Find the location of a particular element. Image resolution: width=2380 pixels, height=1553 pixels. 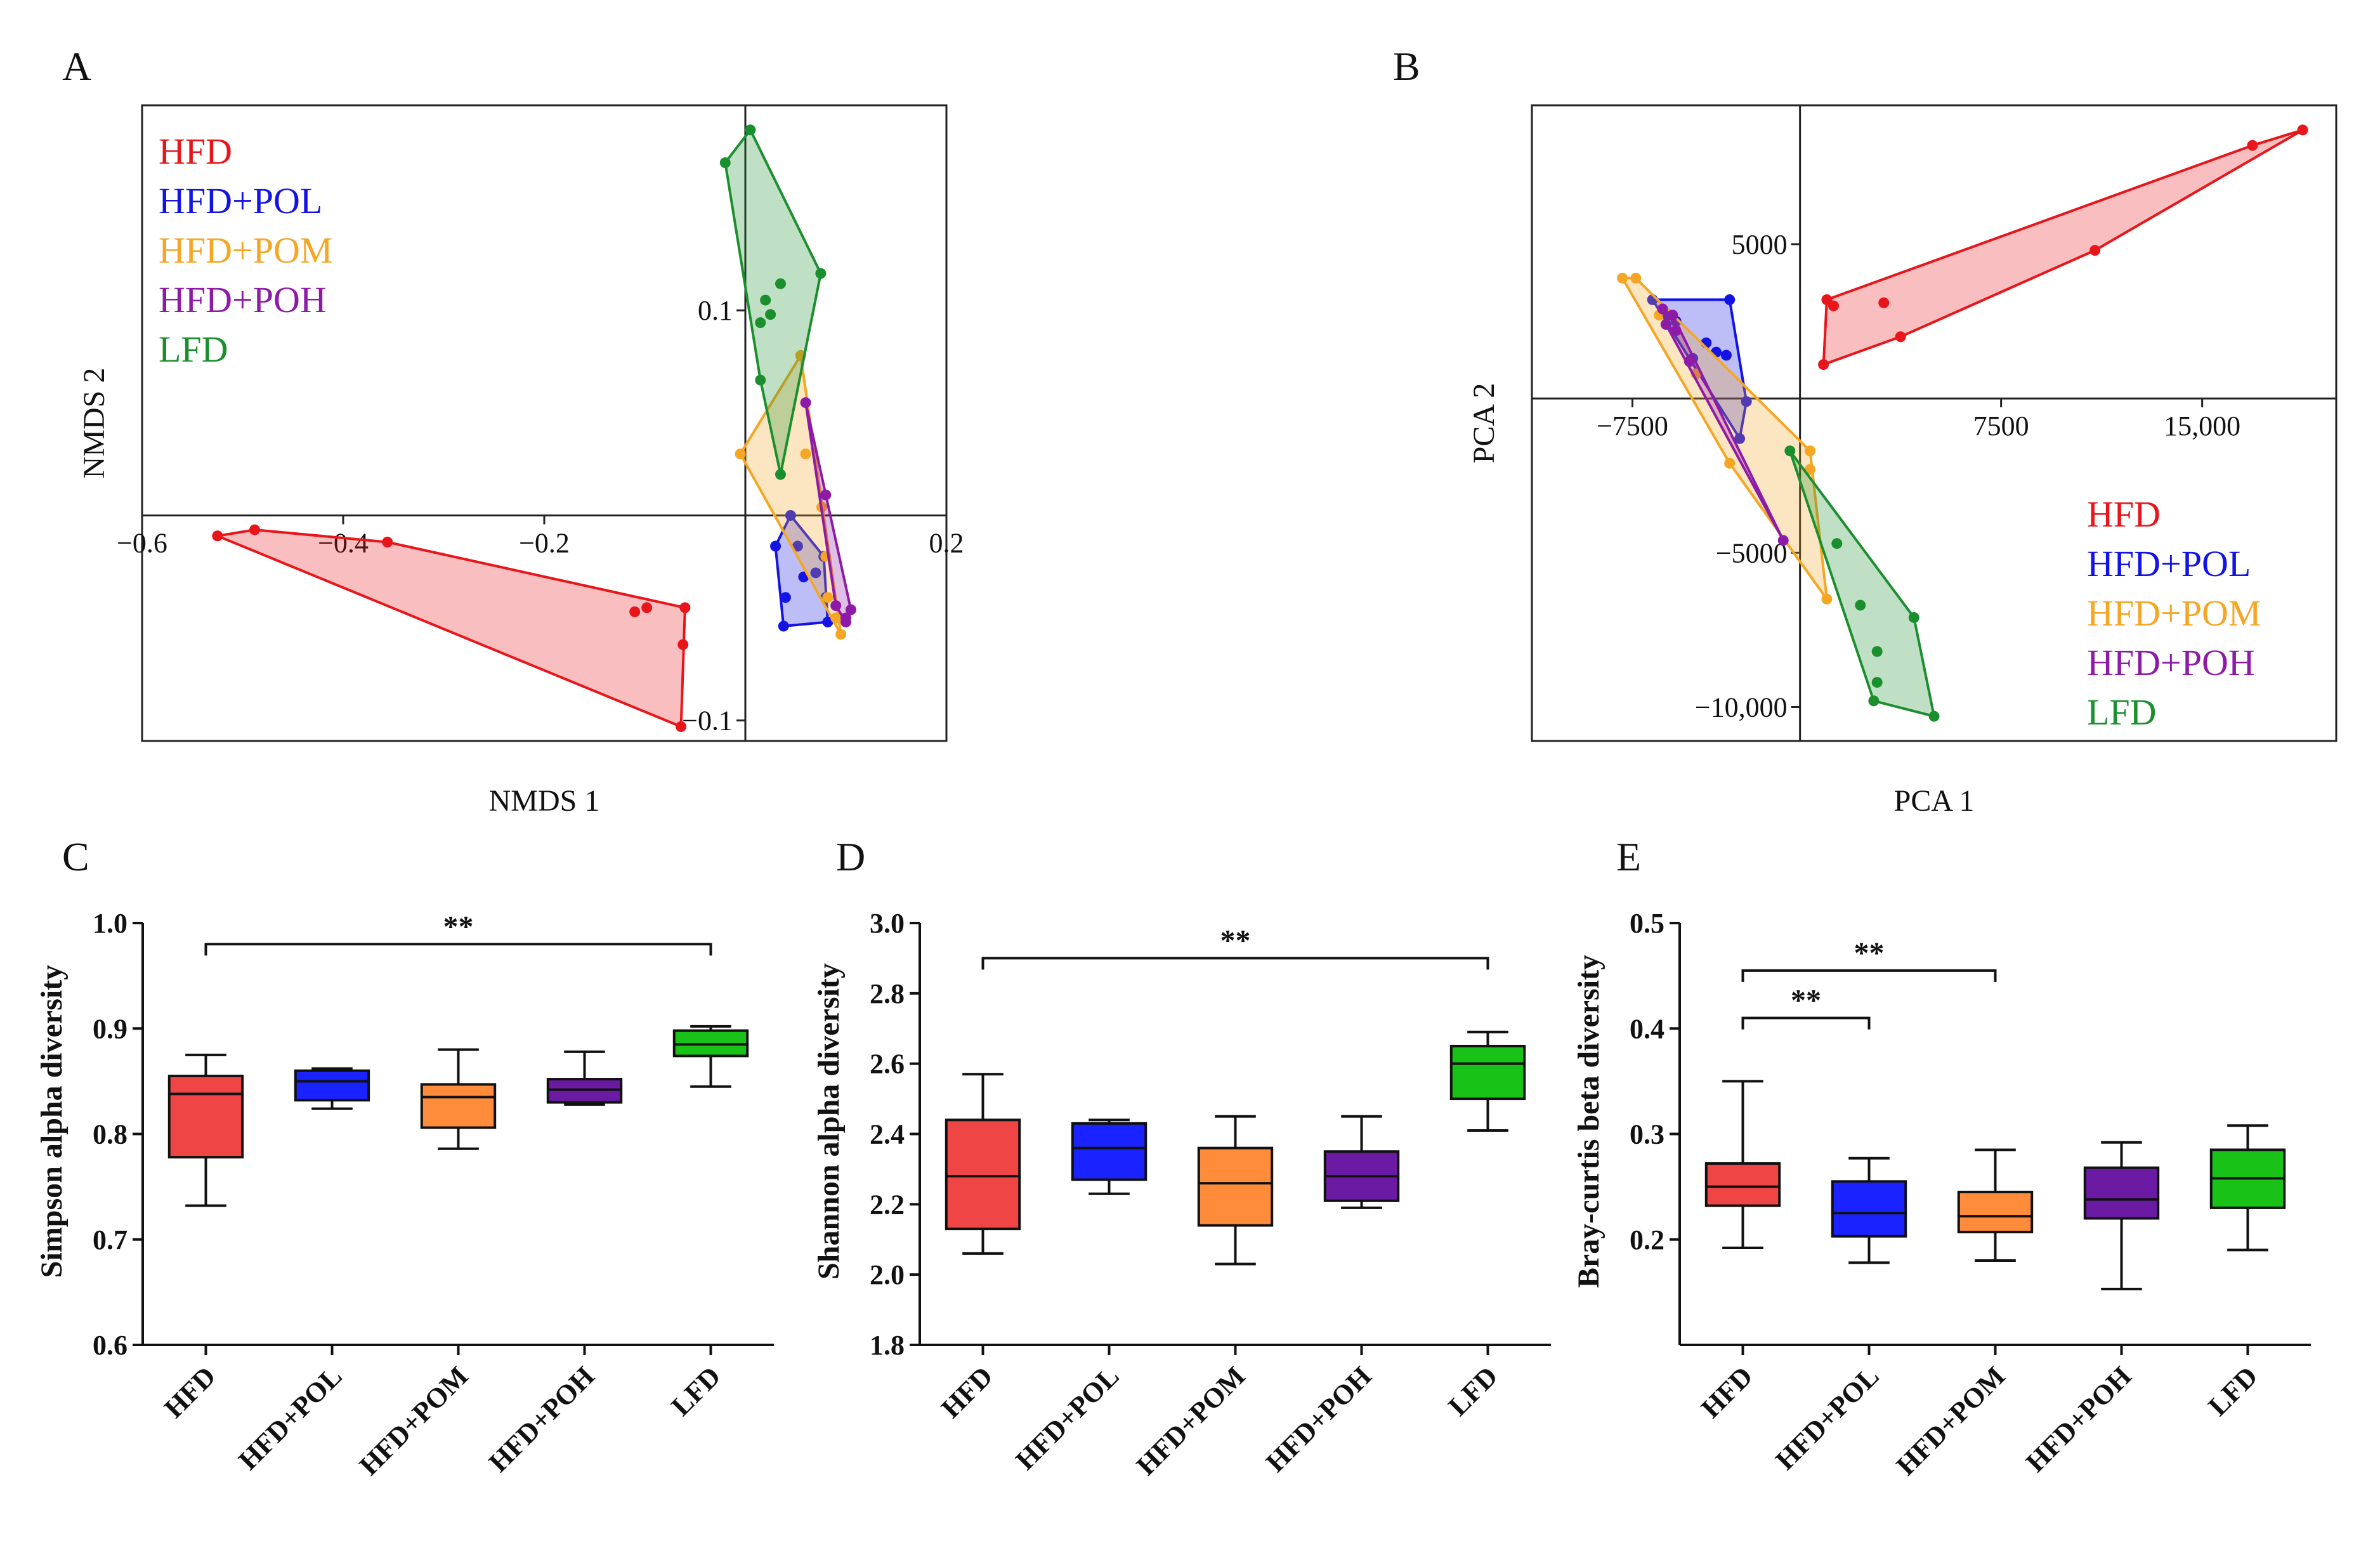

x-tick-label-C-4: LFD is located at coordinates (696, 1391).